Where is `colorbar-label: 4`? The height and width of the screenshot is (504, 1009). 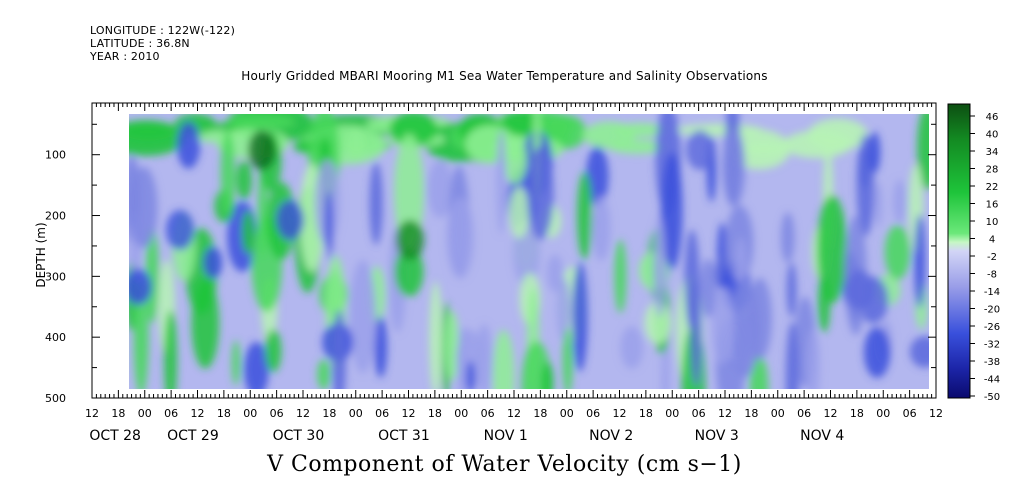 colorbar-label: 4 is located at coordinates (992, 240).